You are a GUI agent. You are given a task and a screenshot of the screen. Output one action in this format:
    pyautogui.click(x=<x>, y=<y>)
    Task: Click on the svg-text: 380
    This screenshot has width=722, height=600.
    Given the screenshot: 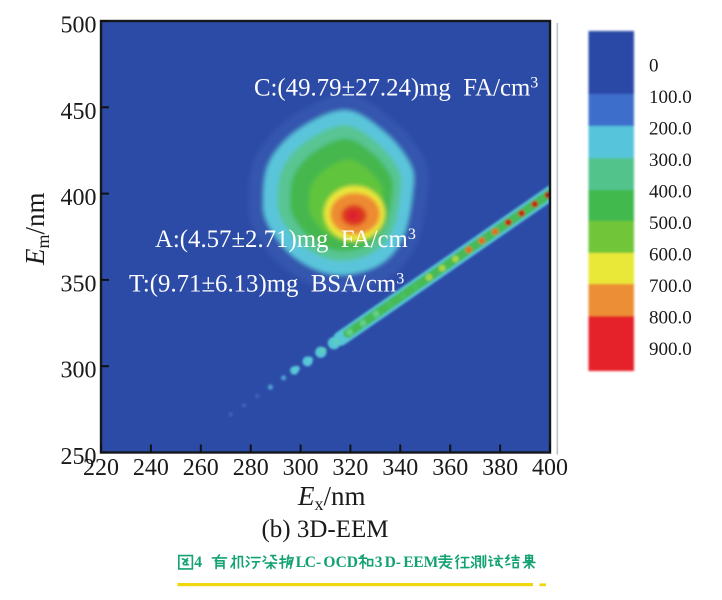 What is the action you would take?
    pyautogui.click(x=500, y=468)
    